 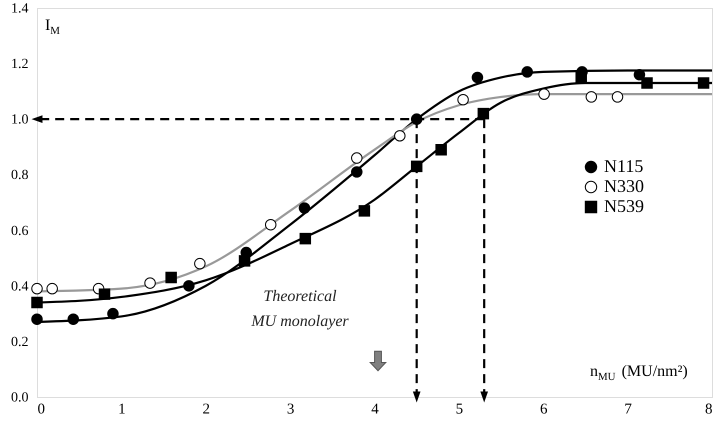 What do you see at coordinates (544, 410) in the screenshot?
I see `x-tick-label: 6` at bounding box center [544, 410].